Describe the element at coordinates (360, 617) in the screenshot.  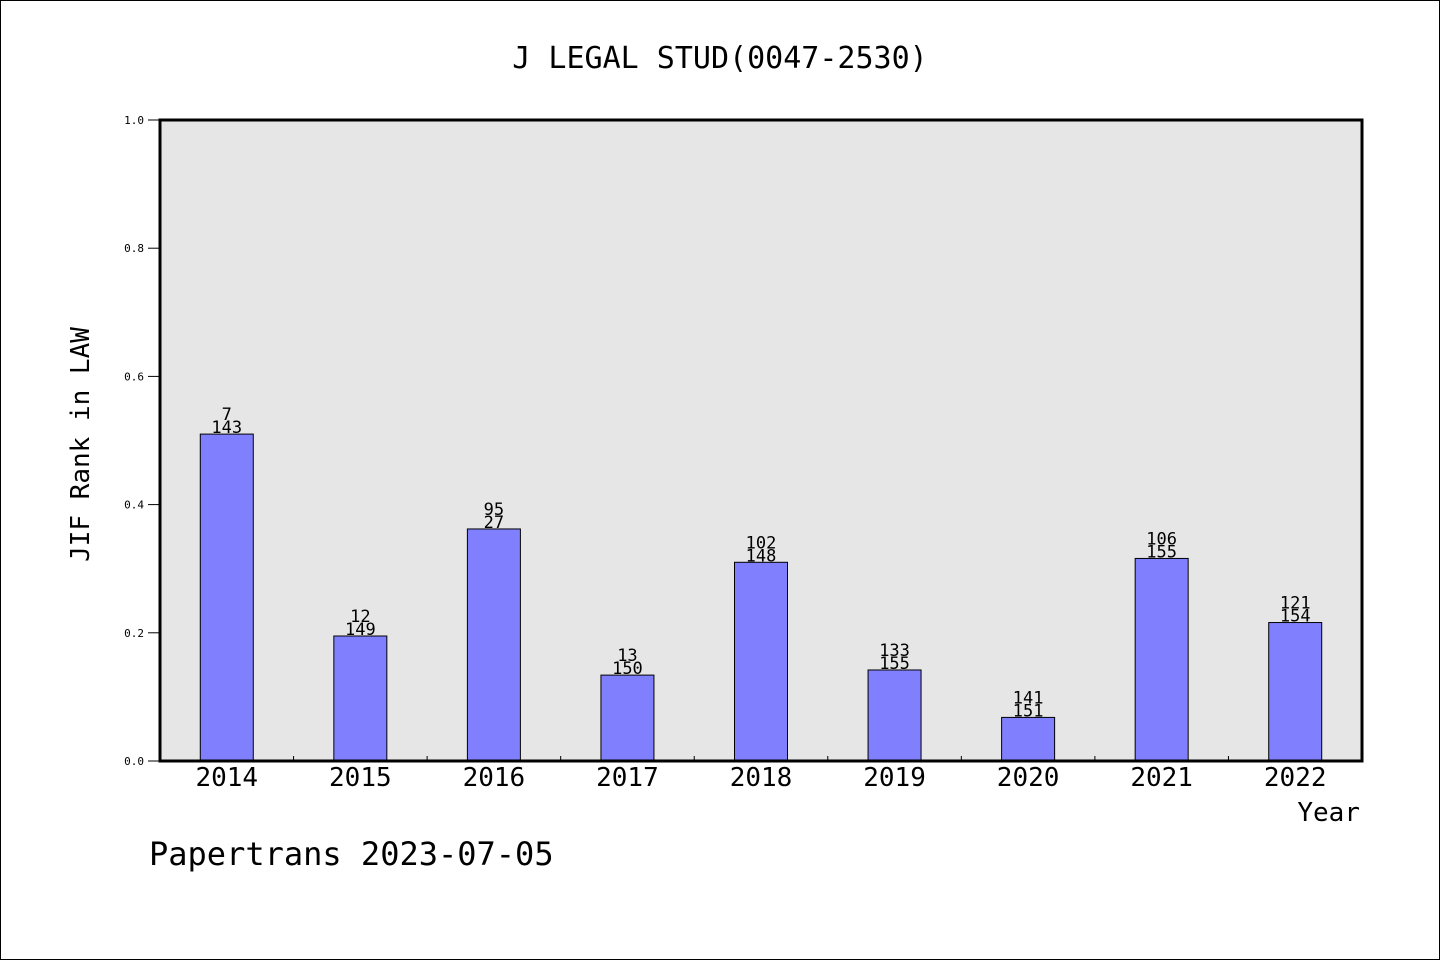
I see `bar-label-top-2015: 12` at that location.